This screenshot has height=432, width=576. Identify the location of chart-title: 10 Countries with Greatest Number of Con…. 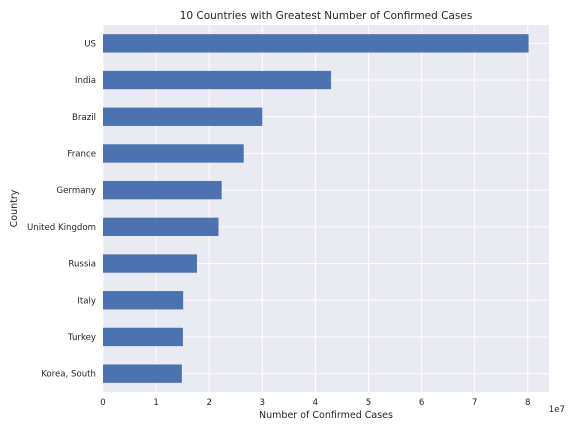
(326, 16).